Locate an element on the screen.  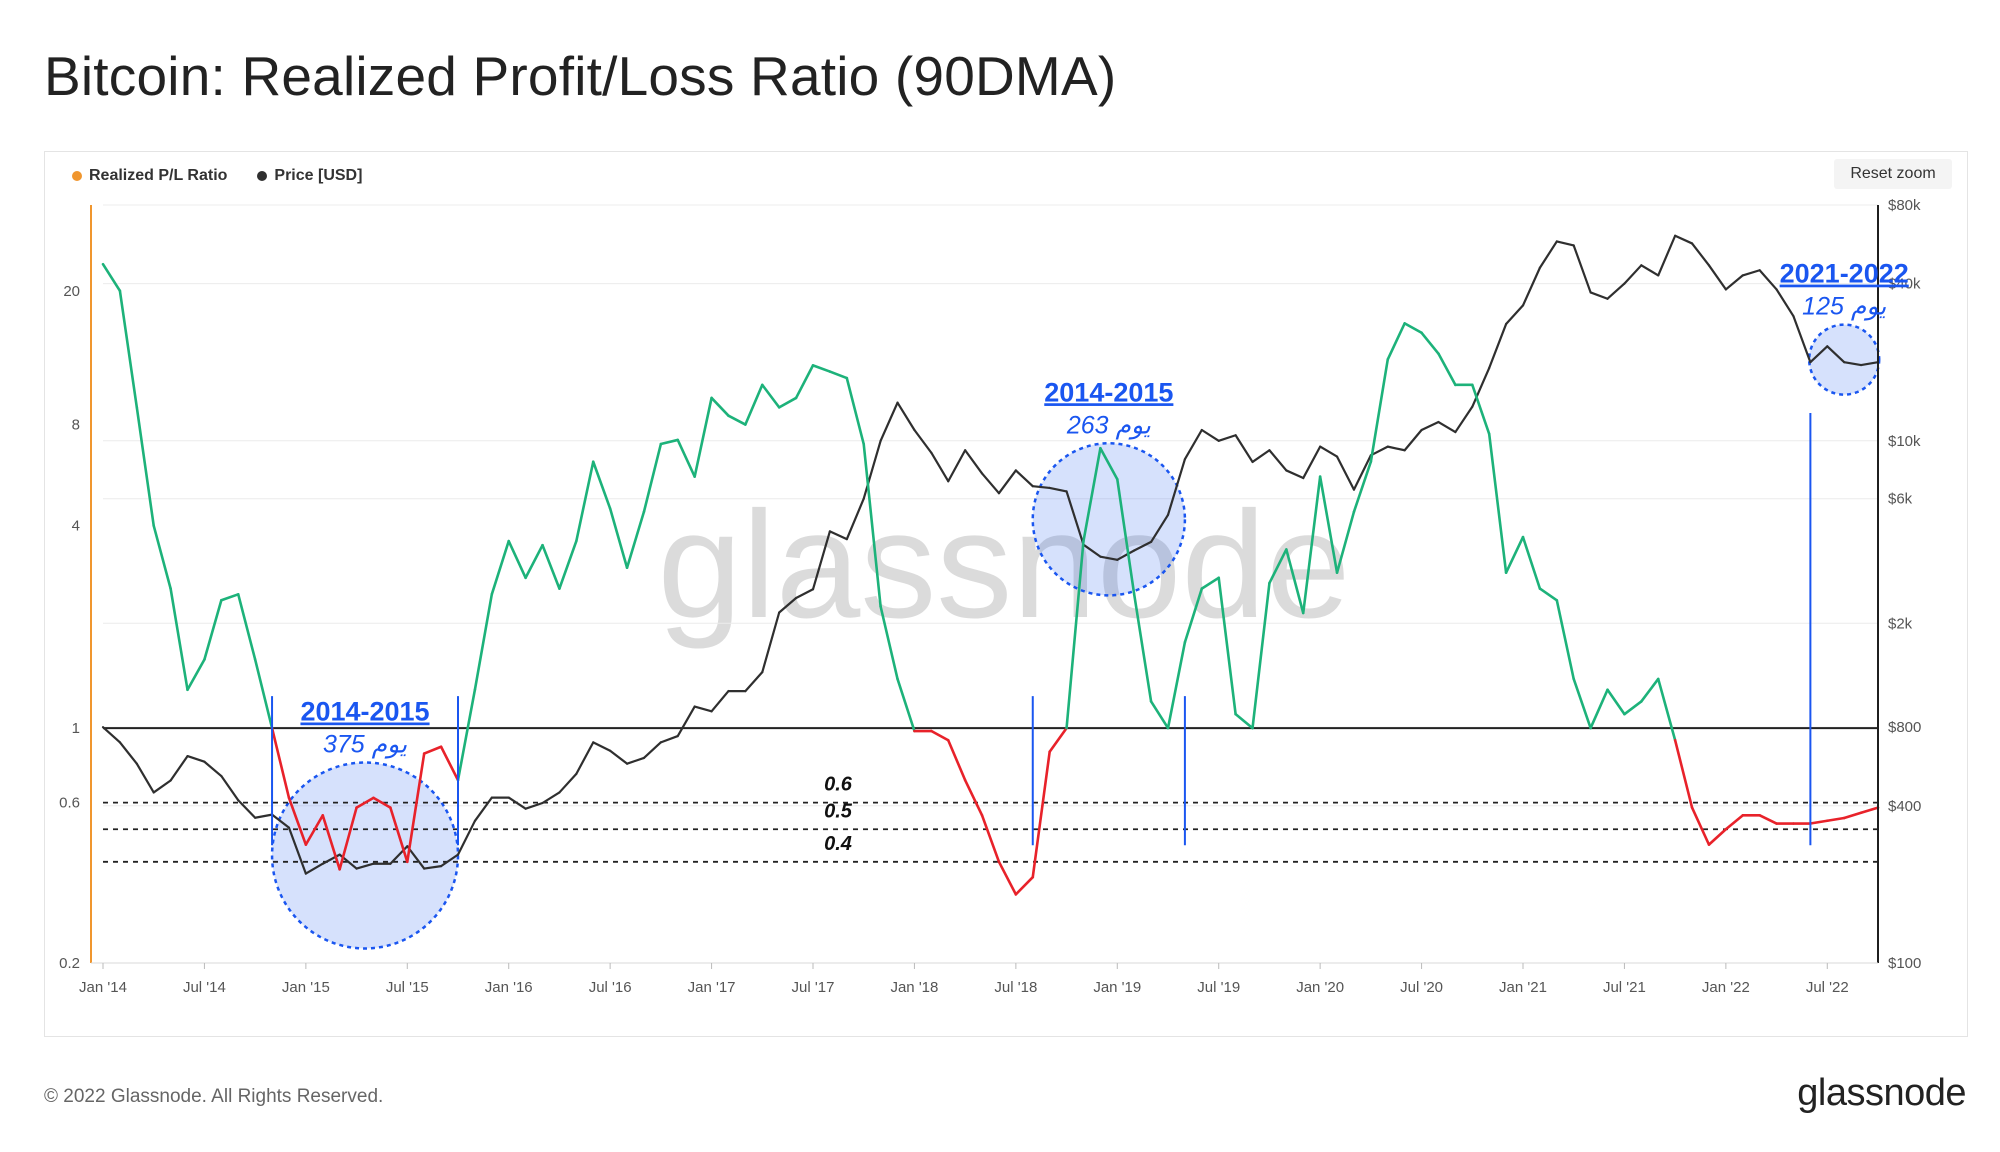
right-tick-label-6: $400 is located at coordinates (1904, 806).